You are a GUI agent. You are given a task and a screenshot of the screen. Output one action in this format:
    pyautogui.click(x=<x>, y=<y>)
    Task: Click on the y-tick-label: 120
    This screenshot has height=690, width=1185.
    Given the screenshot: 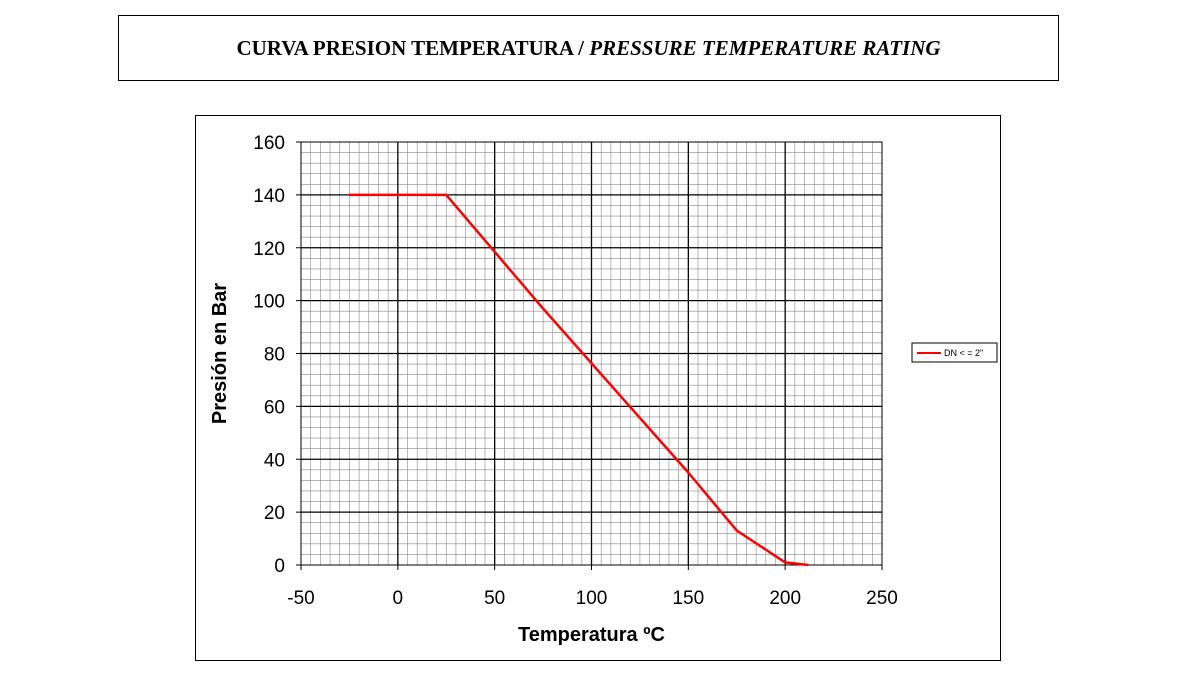 What is the action you would take?
    pyautogui.click(x=269, y=249)
    